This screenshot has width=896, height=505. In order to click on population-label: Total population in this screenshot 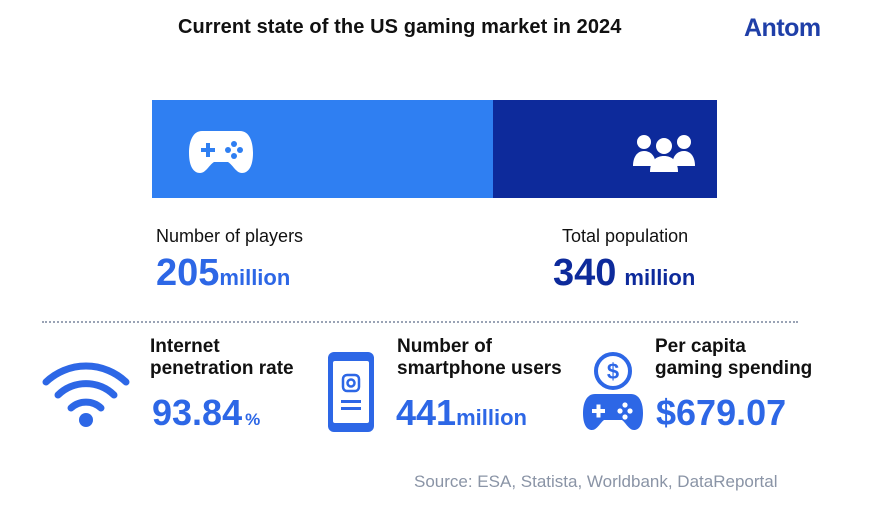, I will do `click(625, 236)`.